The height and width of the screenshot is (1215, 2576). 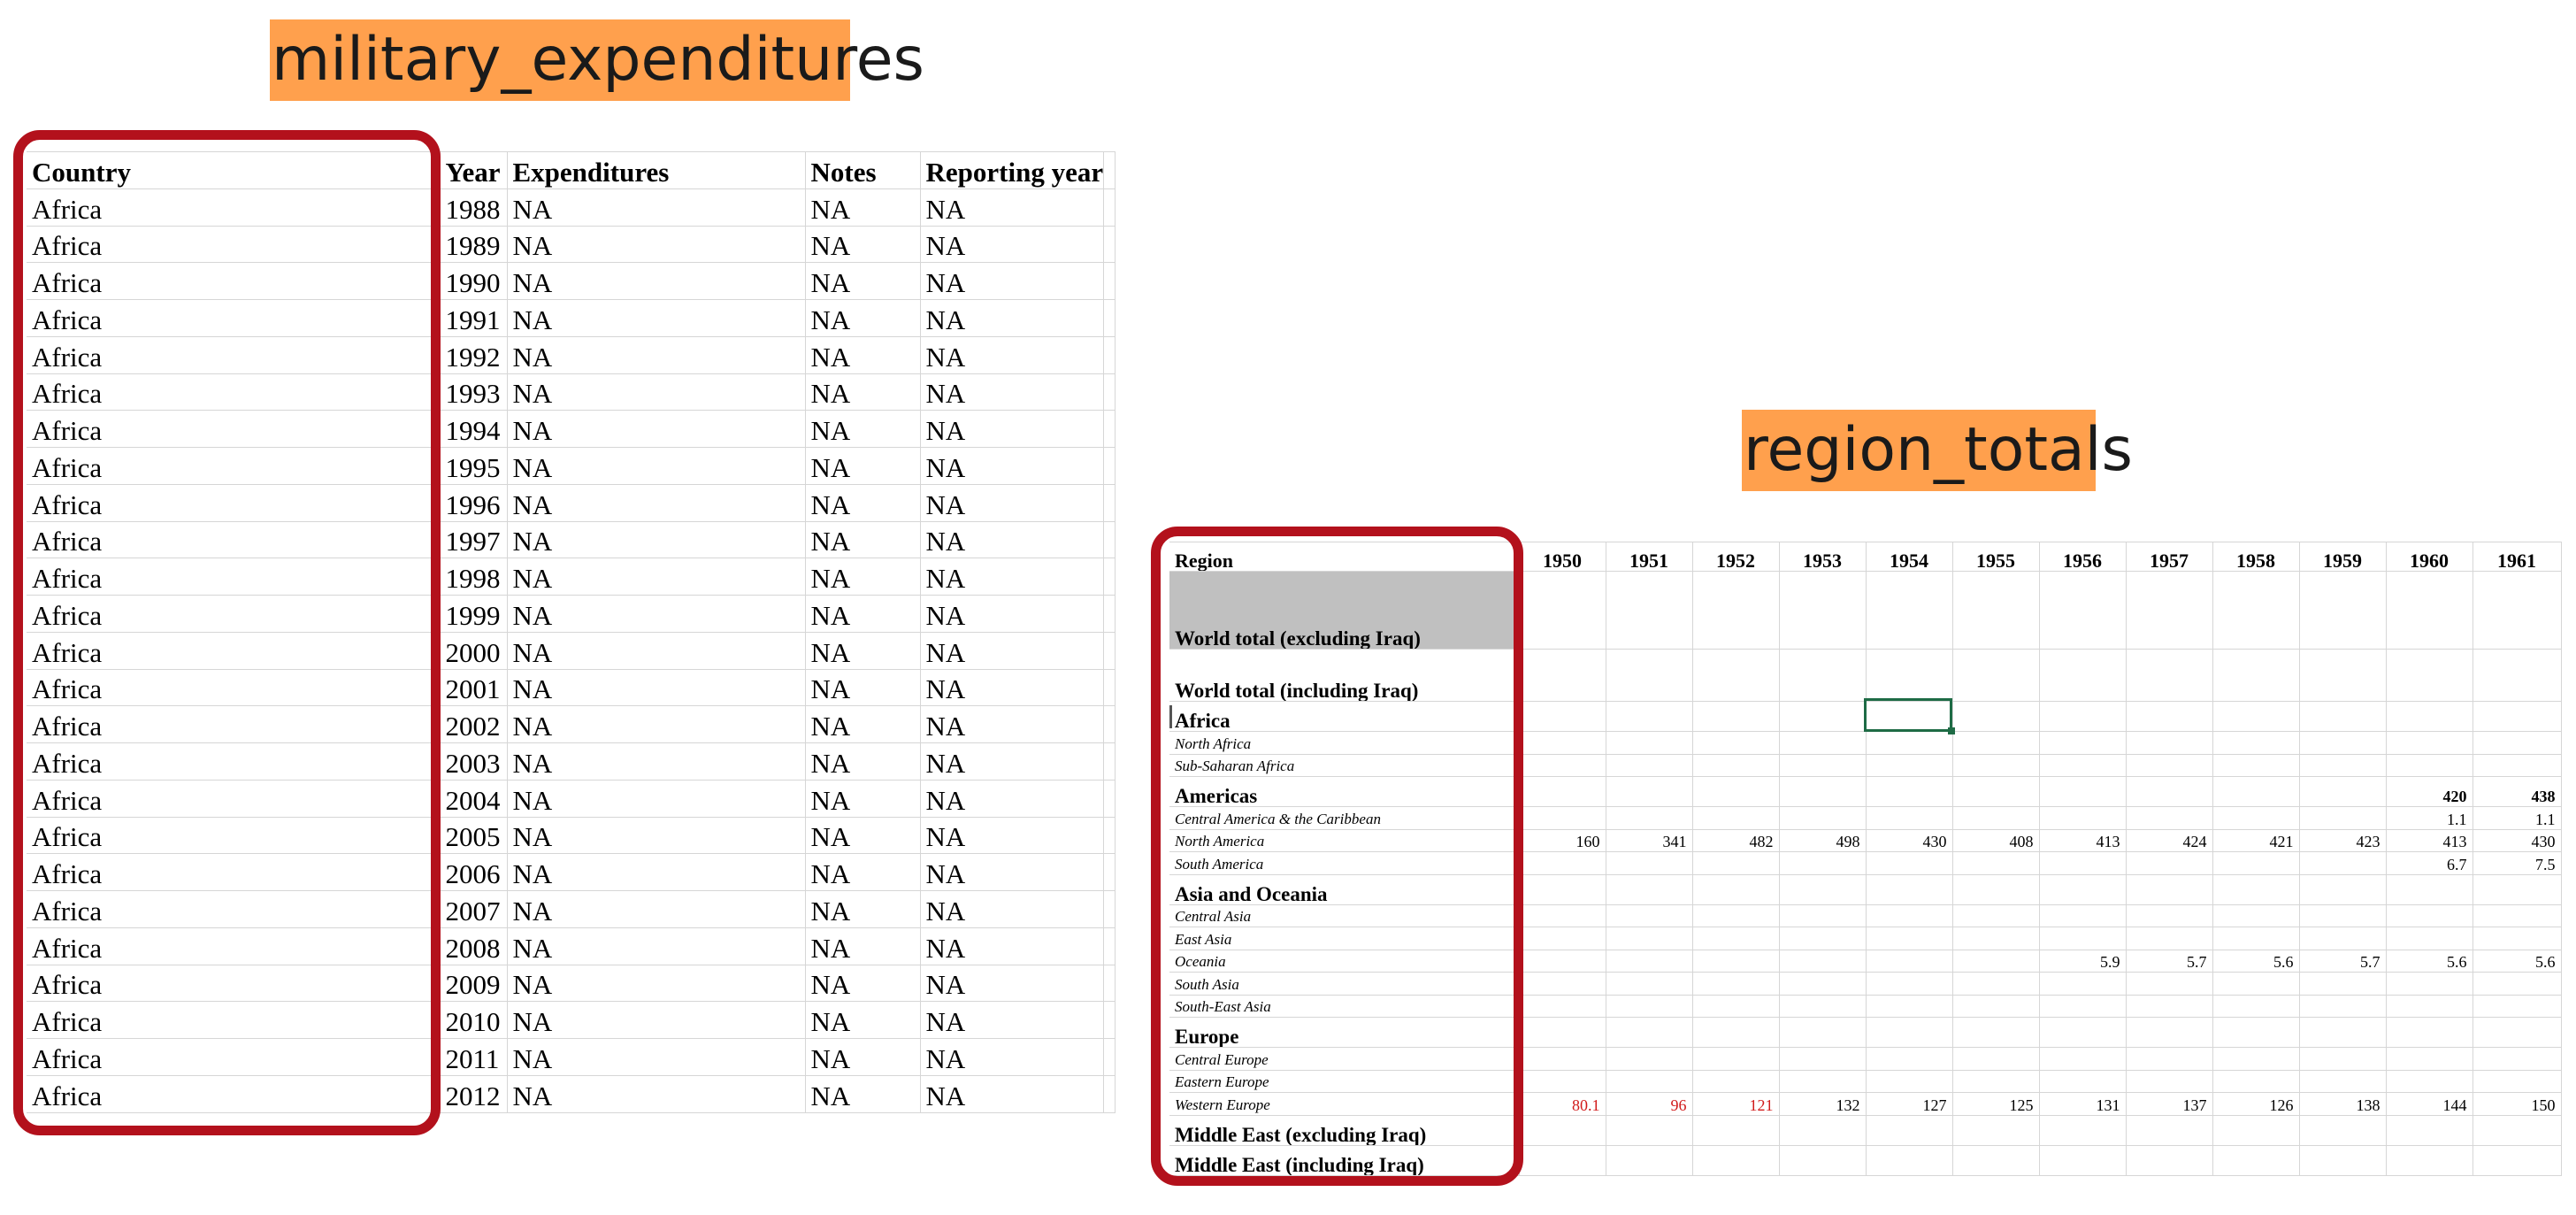 What do you see at coordinates (1823, 840) in the screenshot?
I see `cell-value: 498` at bounding box center [1823, 840].